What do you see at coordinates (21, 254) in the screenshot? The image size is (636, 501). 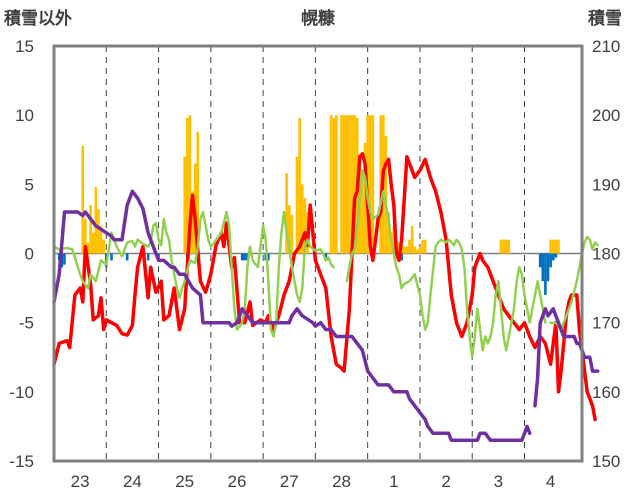 I see `left-axis-ticks: 15 10 5 0 -5 -10 -15` at bounding box center [21, 254].